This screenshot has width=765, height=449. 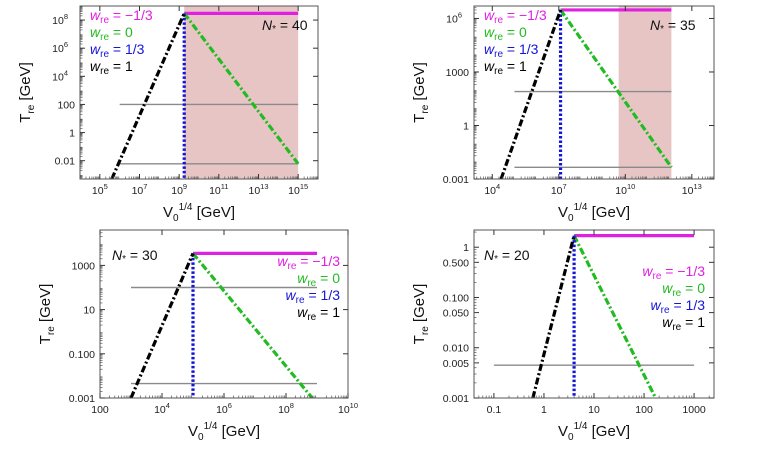 What do you see at coordinates (544, 410) in the screenshot?
I see `x-tick-label: 1` at bounding box center [544, 410].